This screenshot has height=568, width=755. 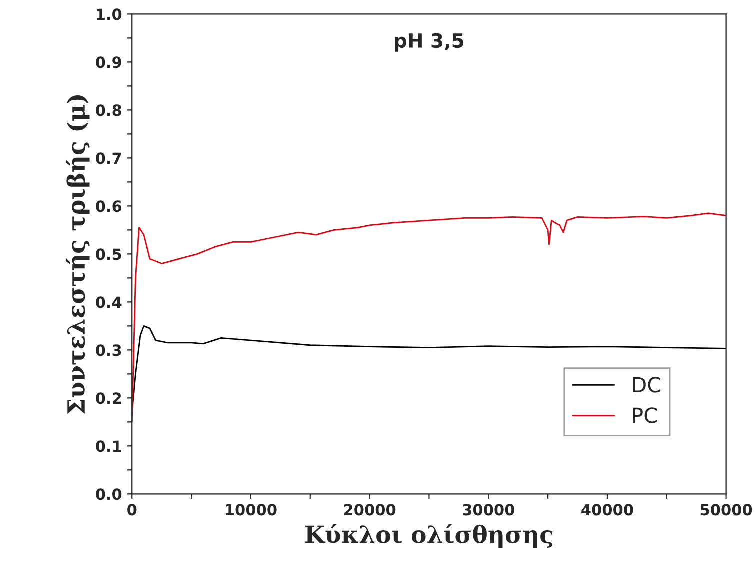 I want to click on x-tick-label: 10000, so click(x=251, y=510).